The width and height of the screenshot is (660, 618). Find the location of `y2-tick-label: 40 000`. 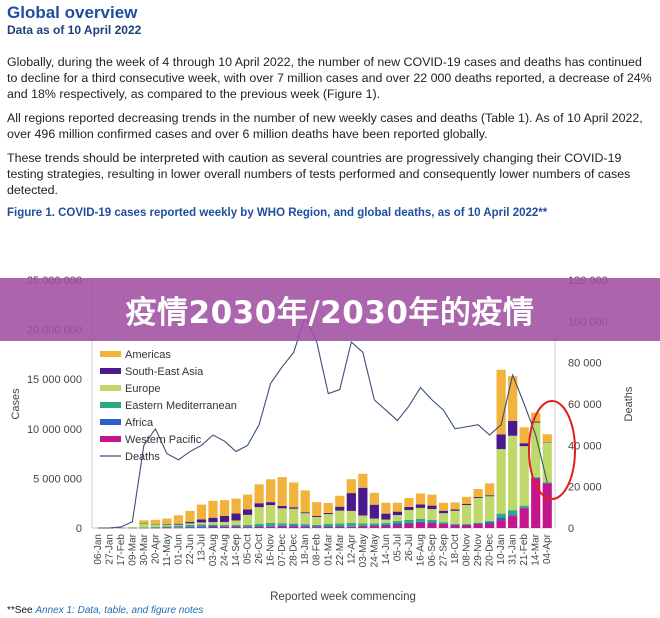

y2-tick-label: 40 000 is located at coordinates (585, 446).